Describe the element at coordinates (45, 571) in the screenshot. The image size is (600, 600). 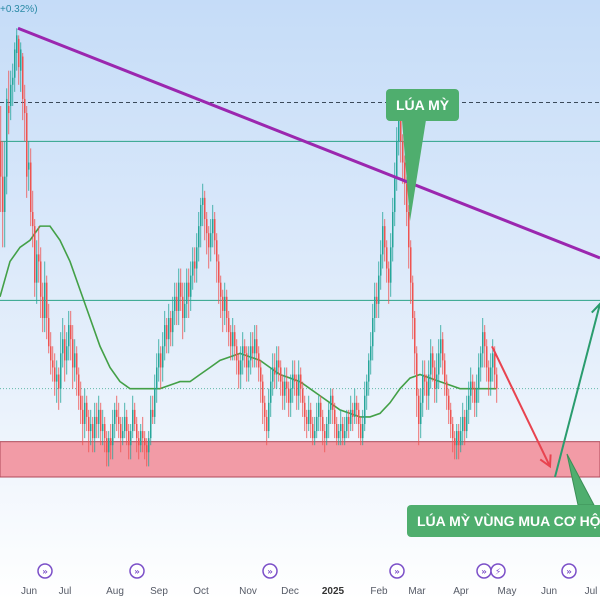
I see `event-icon: »` at that location.